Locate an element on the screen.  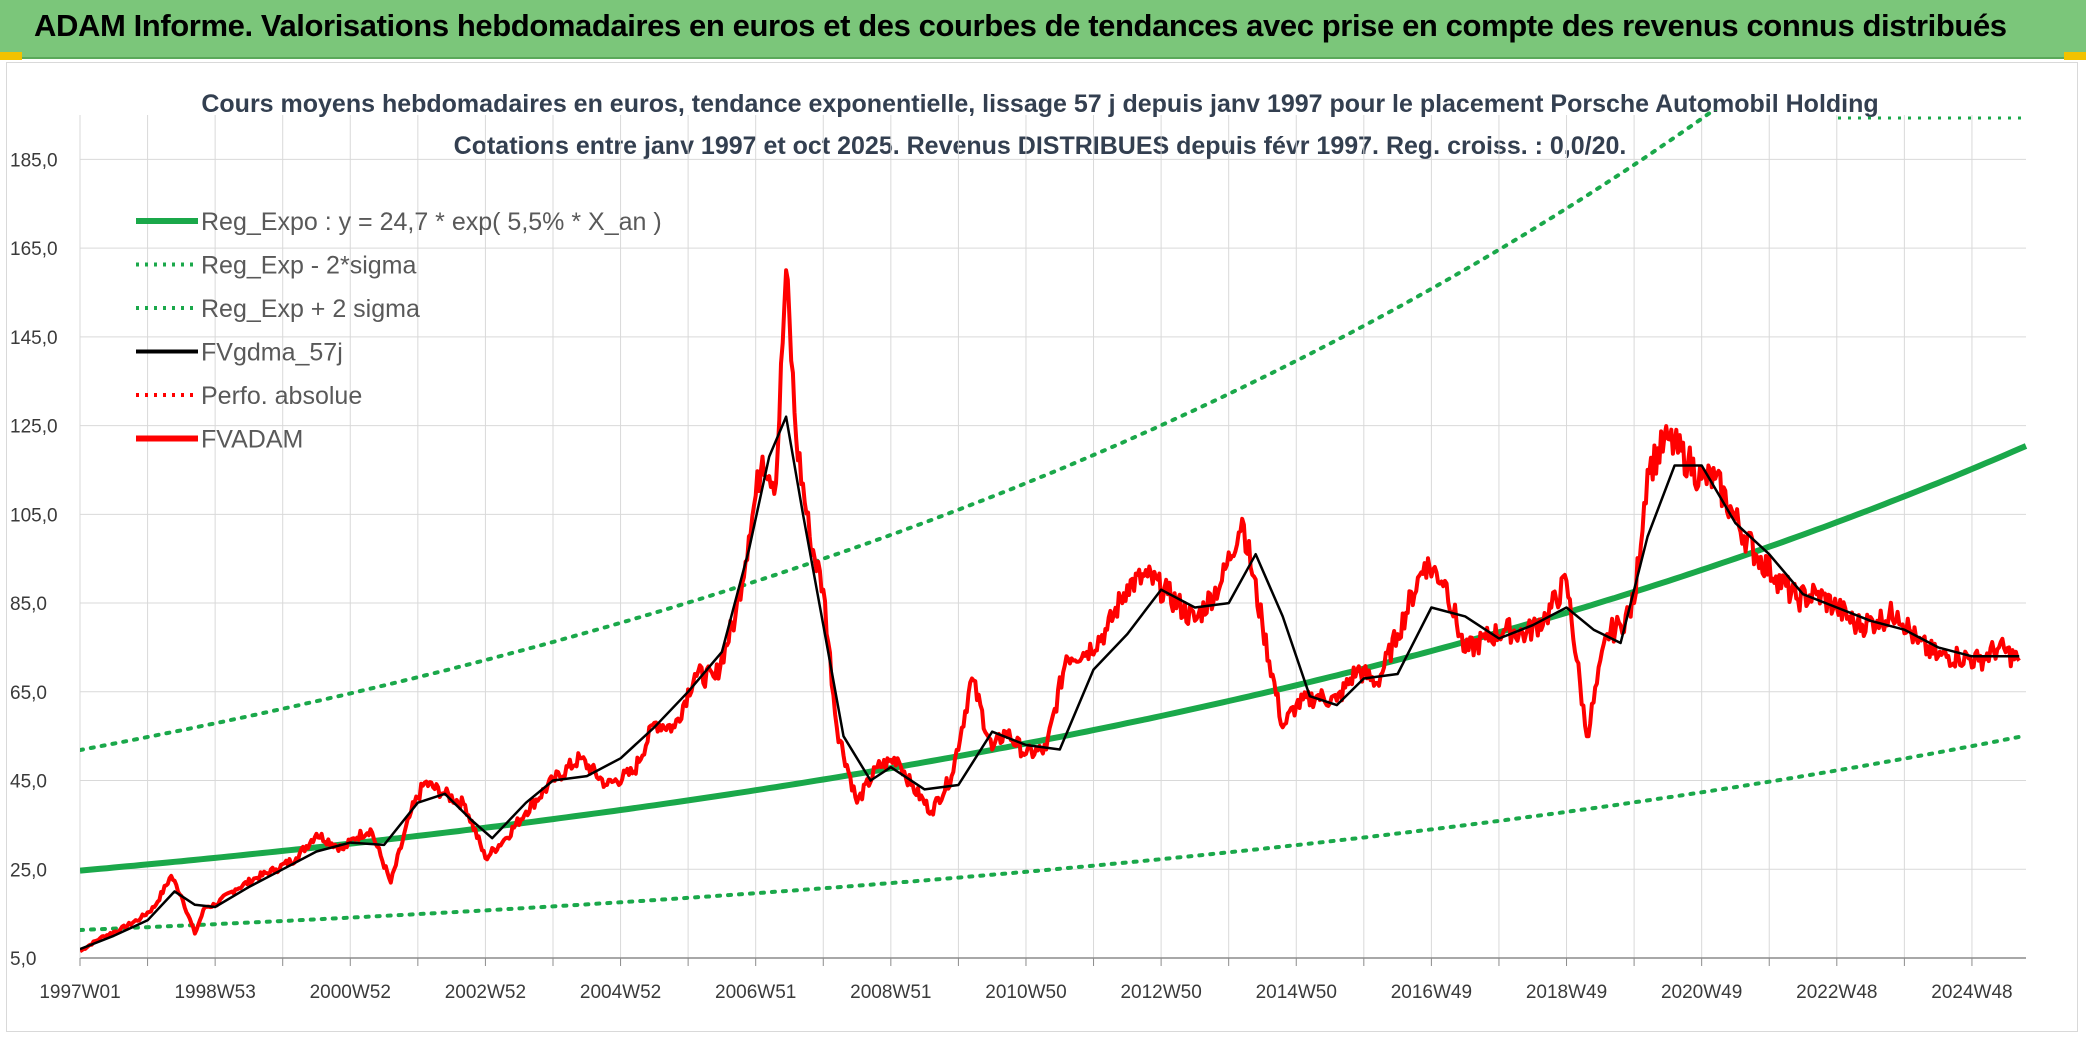
x-tick-label: 2012W50 is located at coordinates (1160, 992).